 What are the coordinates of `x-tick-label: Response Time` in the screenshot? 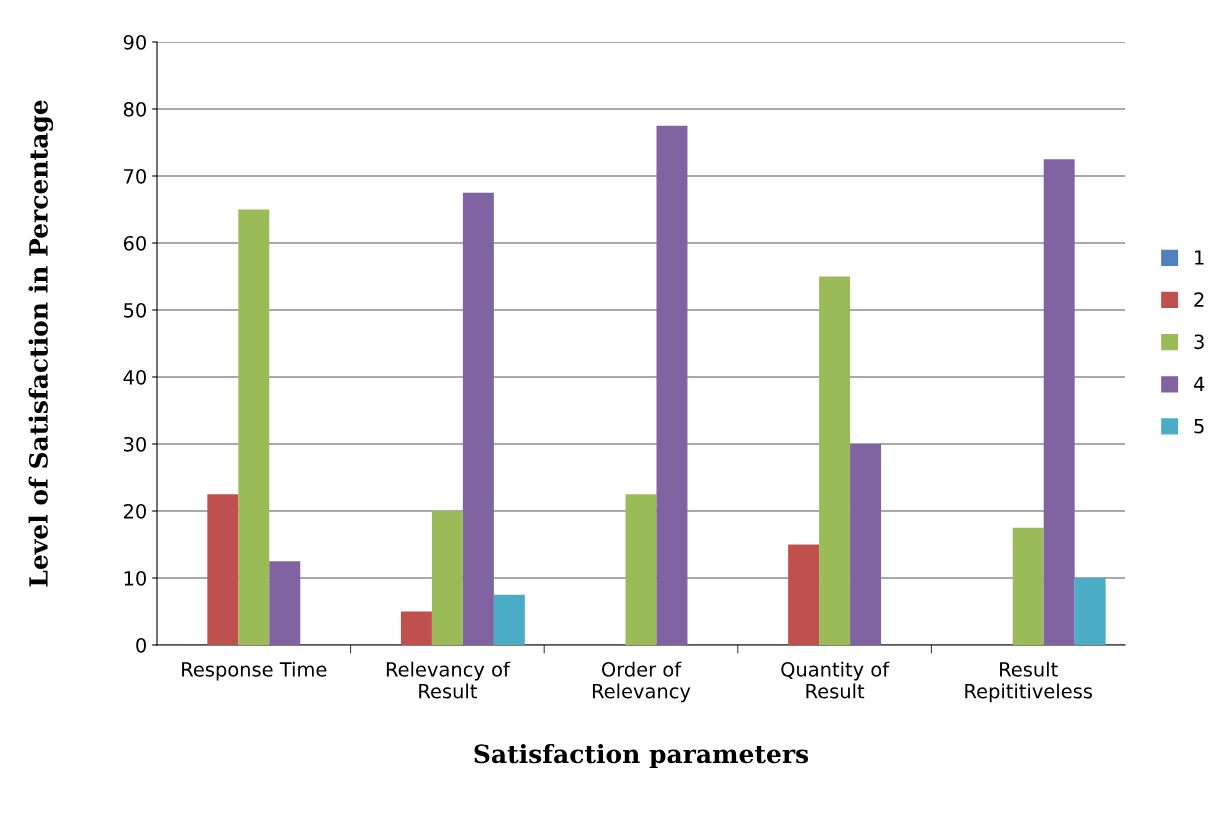 It's located at (254, 671).